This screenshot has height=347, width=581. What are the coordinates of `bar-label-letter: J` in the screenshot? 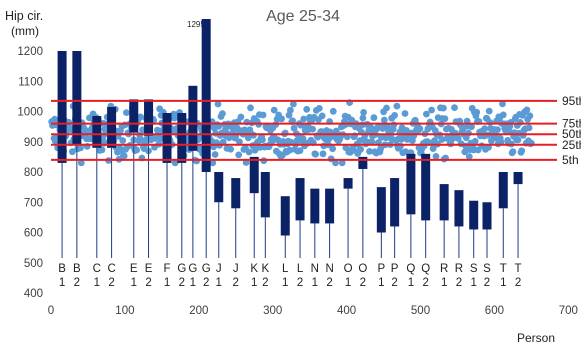 It's located at (236, 269).